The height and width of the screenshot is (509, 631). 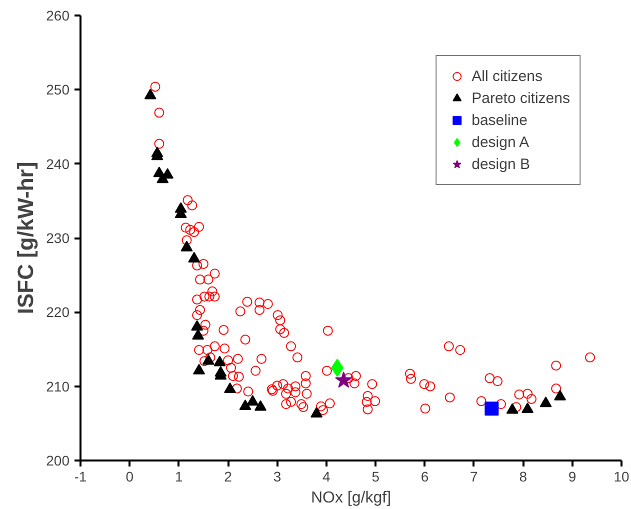 I want to click on y-tick-label: 240, so click(x=58, y=164).